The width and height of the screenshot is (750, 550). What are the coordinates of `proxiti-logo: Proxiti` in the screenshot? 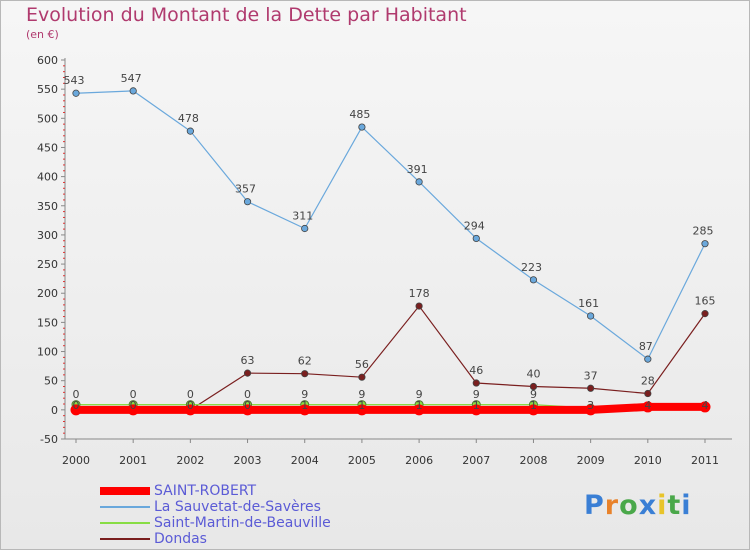 It's located at (638, 505).